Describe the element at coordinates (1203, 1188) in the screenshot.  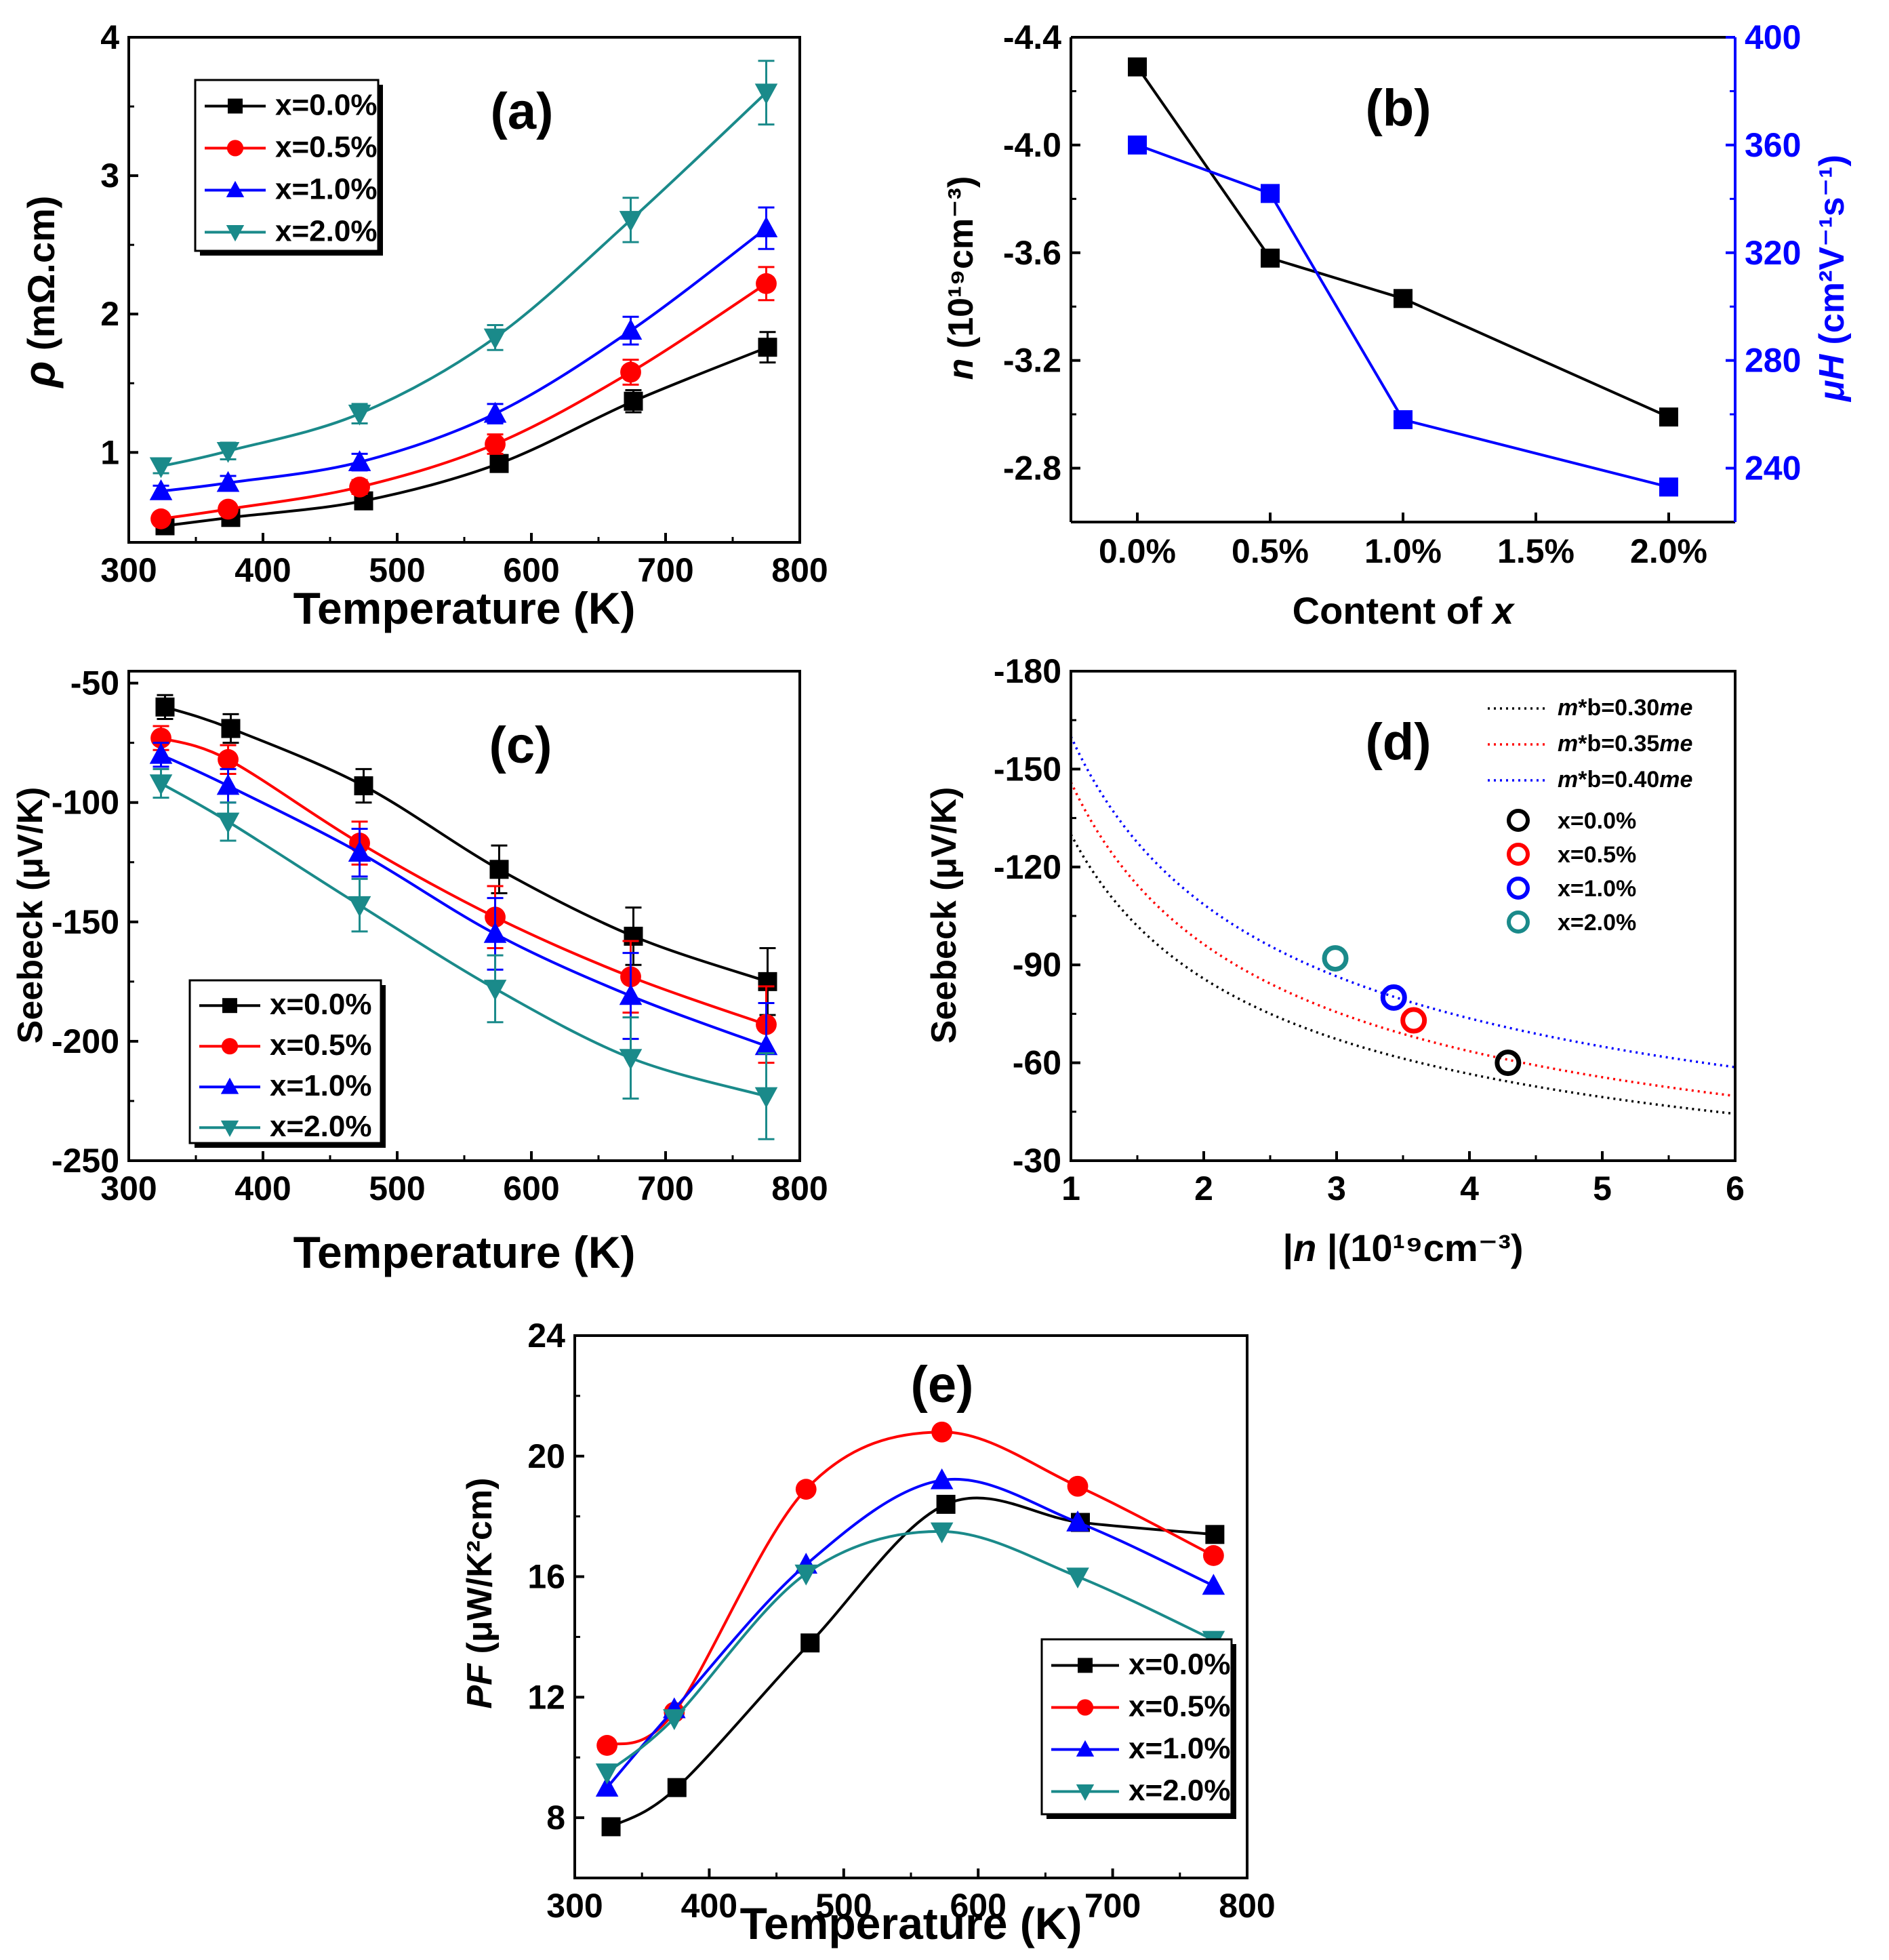
I see `x-tick-label: 2` at that location.